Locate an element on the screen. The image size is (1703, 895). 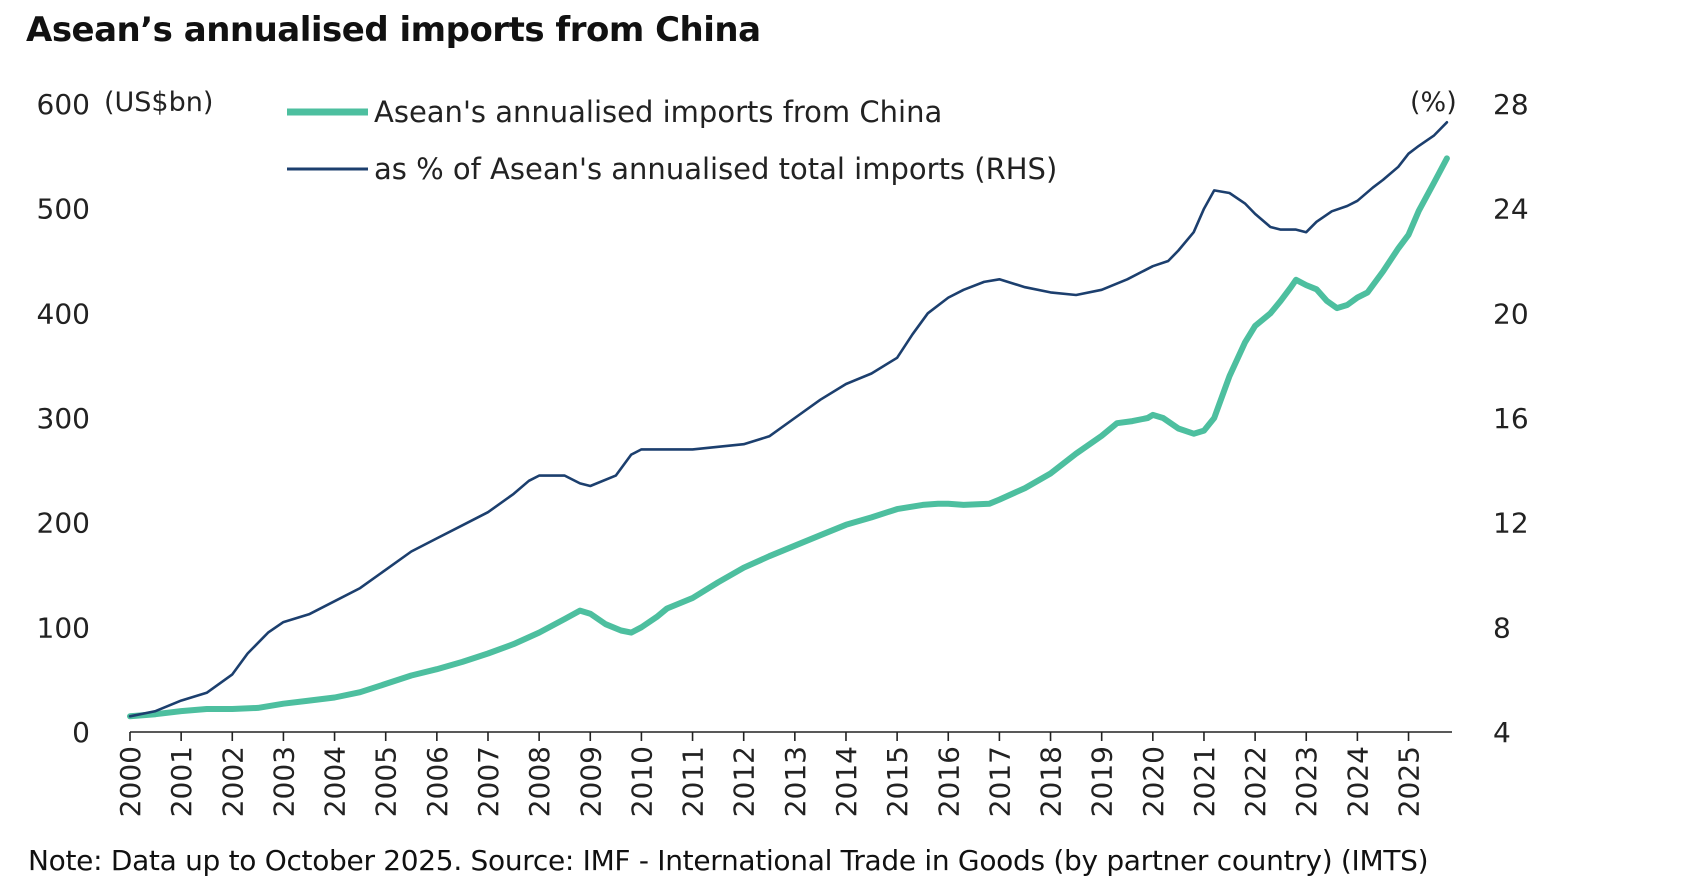
x-tick-label: 2025 is located at coordinates (1409, 781).